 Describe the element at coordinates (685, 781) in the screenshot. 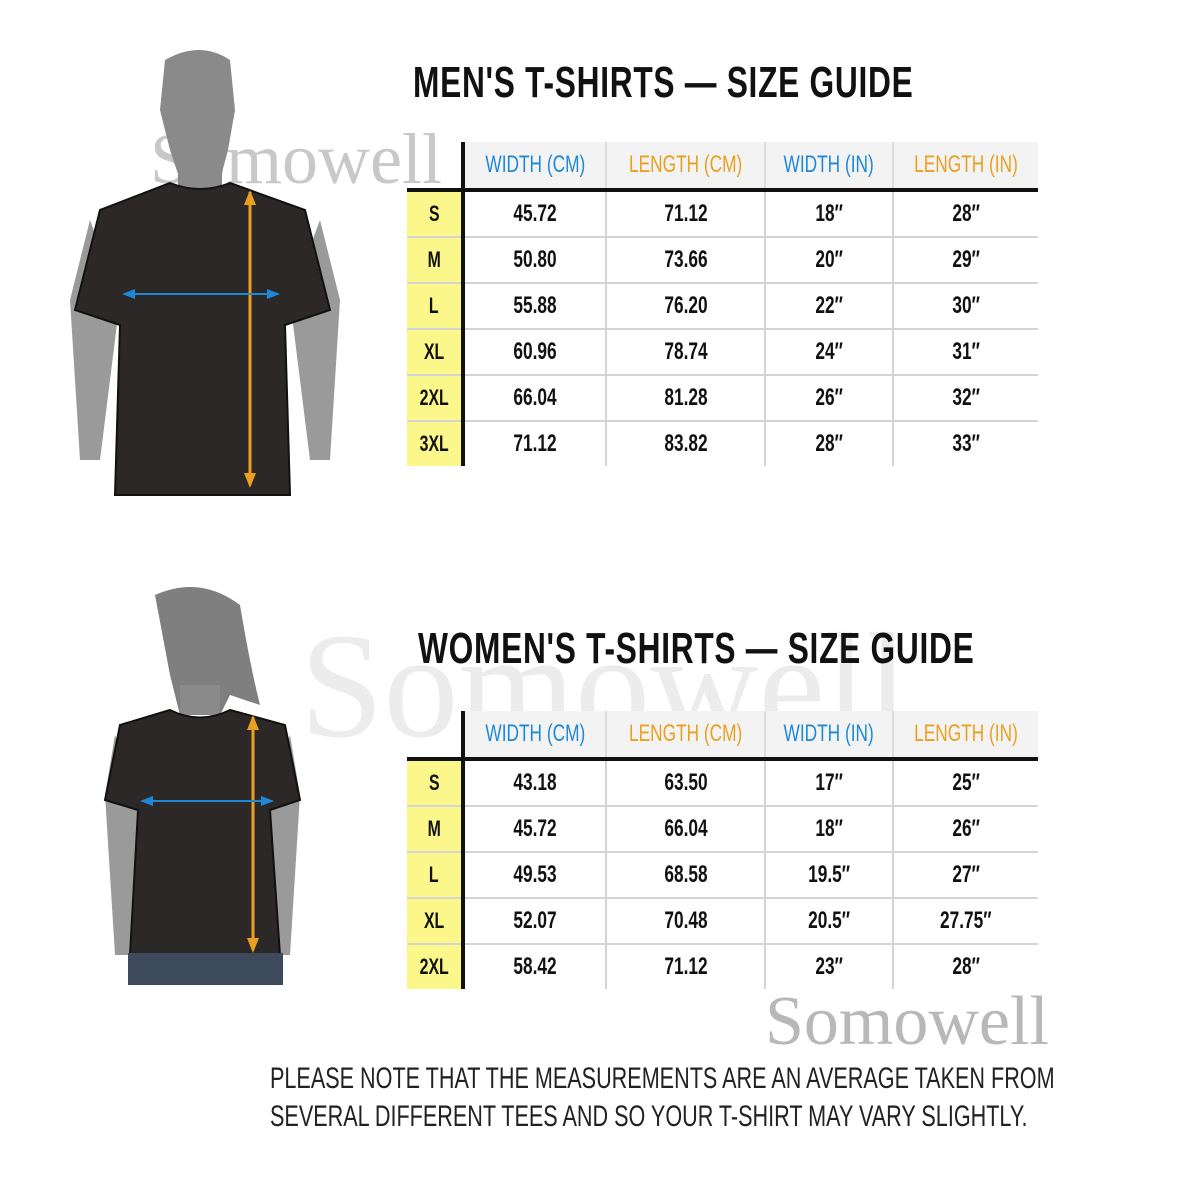

I see `measurement-cell: 63.50` at that location.